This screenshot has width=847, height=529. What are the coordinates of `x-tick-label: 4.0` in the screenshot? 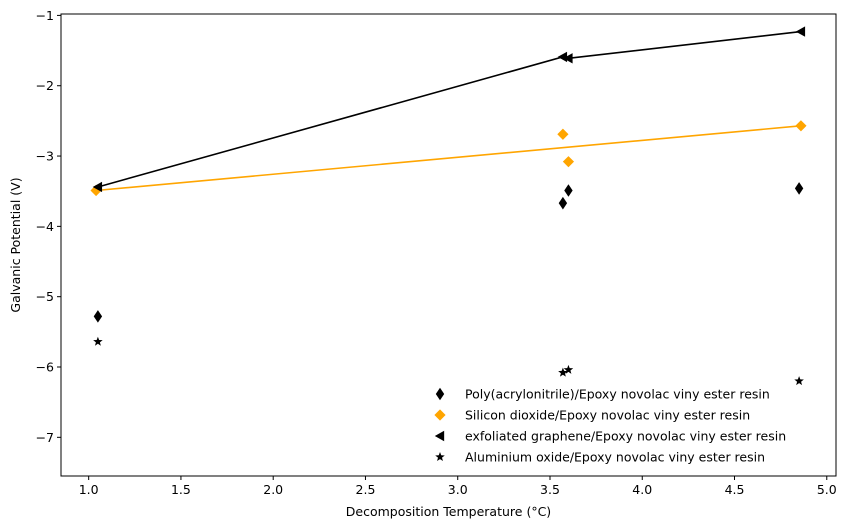 It's located at (642, 489).